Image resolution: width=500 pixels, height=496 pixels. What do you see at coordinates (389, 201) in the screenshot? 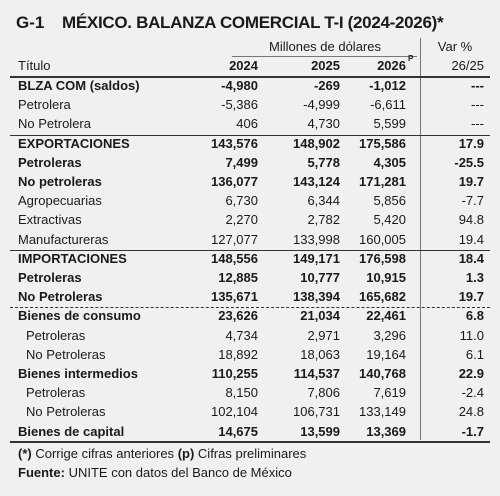
I see `cell: 5,856` at bounding box center [389, 201].